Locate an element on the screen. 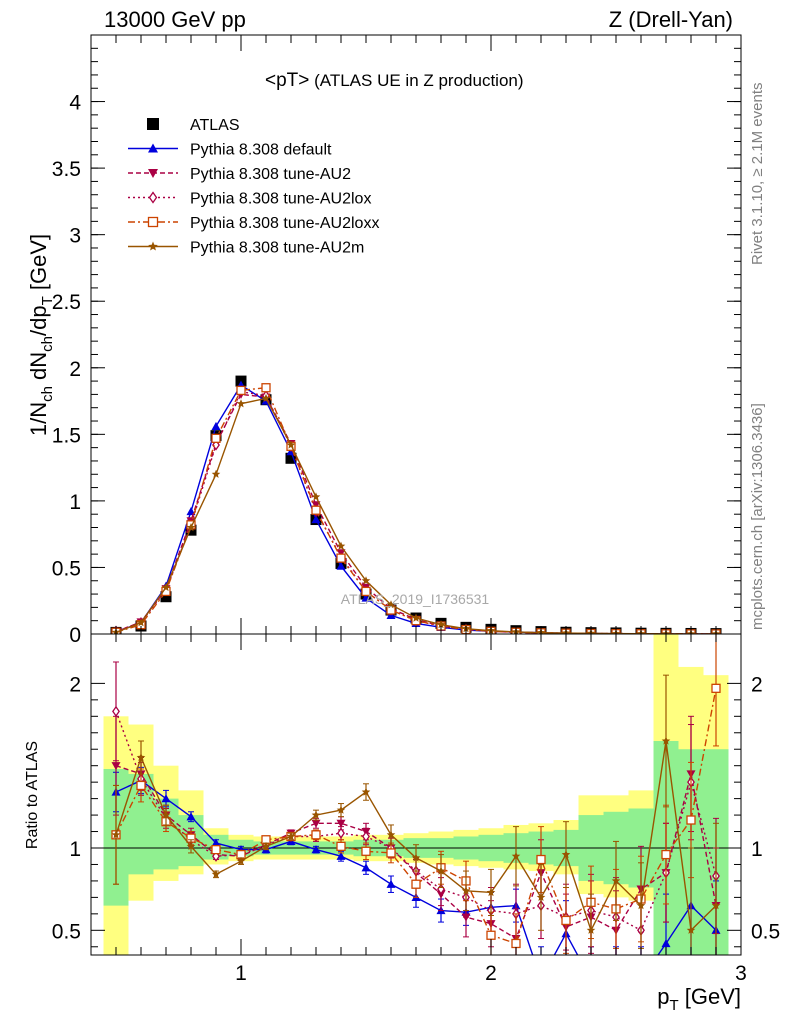  ratio-ytick-label-1: 1 is located at coordinates (75, 849).